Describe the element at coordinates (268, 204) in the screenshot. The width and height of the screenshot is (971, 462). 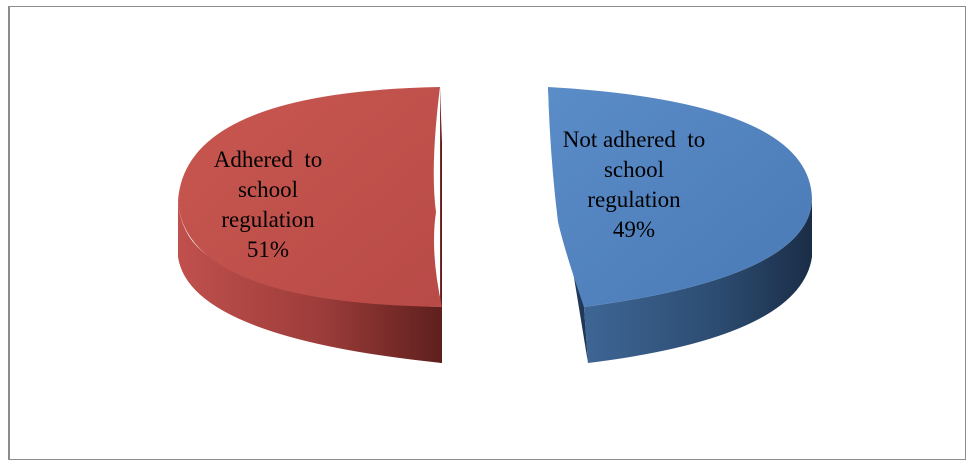
I see `slice-label-adhered: Adhered to school regulation 51%` at that location.